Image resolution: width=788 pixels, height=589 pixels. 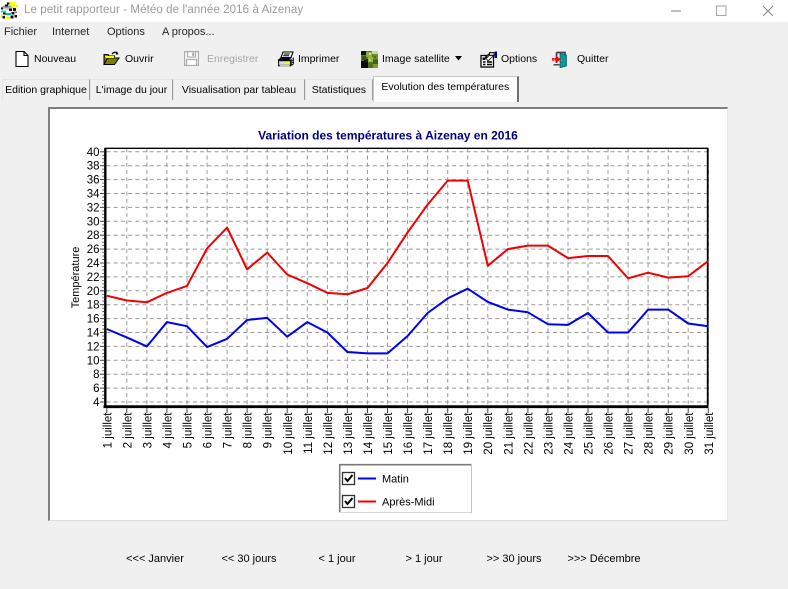 What do you see at coordinates (93, 236) in the screenshot?
I see `svg-text: 28` at bounding box center [93, 236].